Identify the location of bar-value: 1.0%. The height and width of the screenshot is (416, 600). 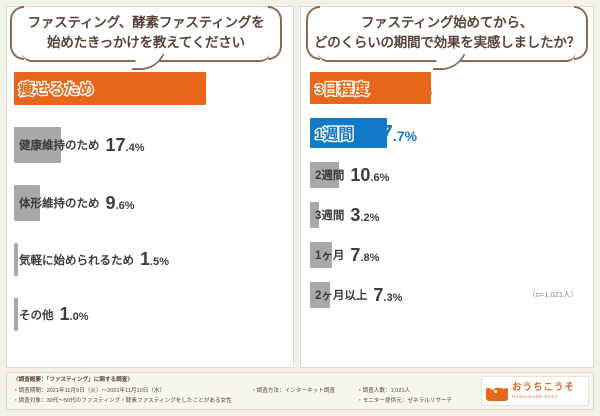
(74, 314).